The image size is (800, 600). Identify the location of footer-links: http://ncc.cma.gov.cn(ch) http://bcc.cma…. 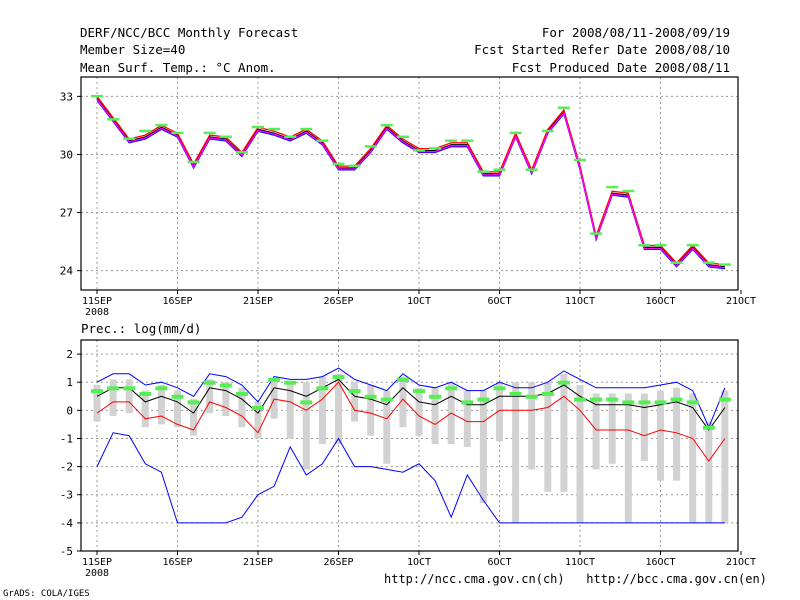
(575, 579).